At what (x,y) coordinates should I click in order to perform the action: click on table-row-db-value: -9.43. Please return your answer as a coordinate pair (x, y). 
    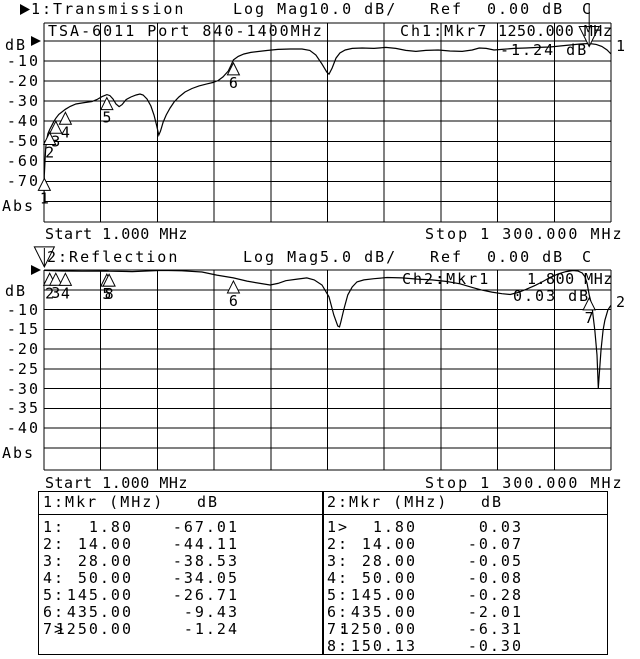
    Looking at the image, I should click on (211, 612).